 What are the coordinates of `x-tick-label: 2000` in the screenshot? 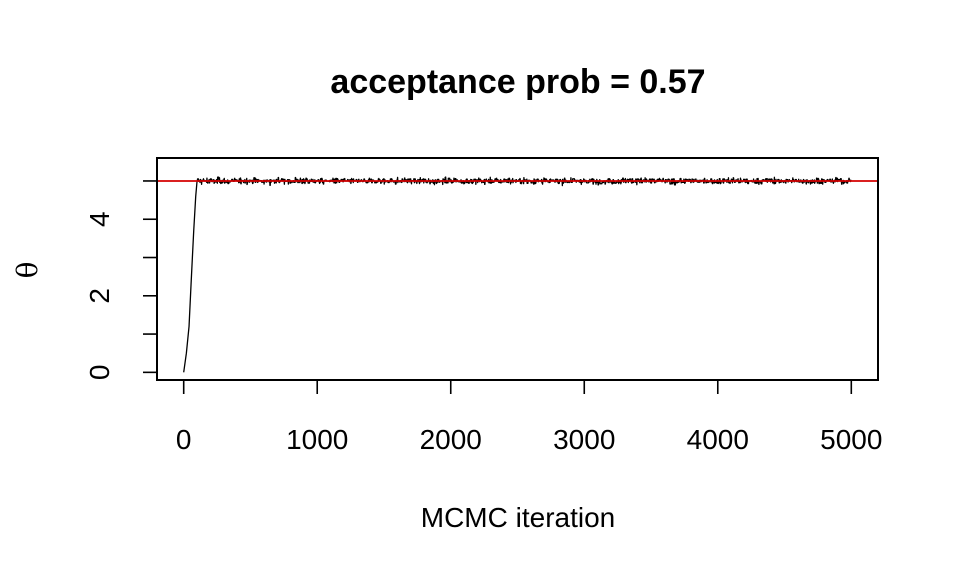 It's located at (451, 439).